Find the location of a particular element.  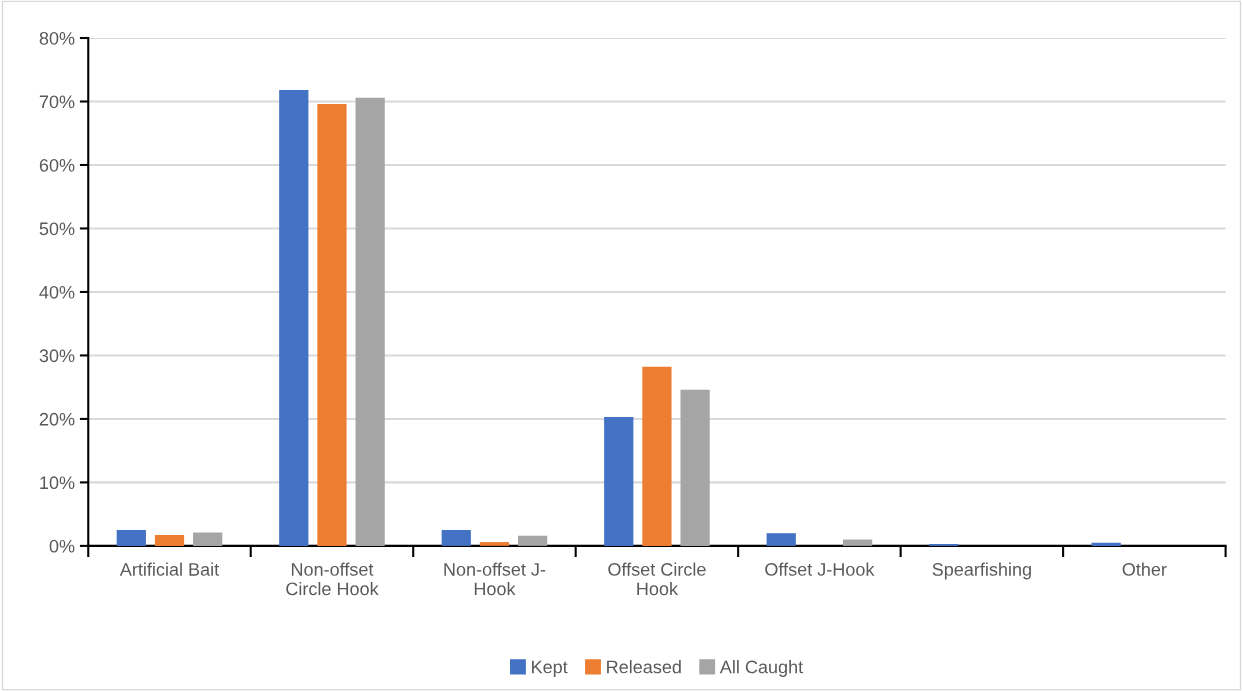

y-tick-label: 80% is located at coordinates (57, 38).